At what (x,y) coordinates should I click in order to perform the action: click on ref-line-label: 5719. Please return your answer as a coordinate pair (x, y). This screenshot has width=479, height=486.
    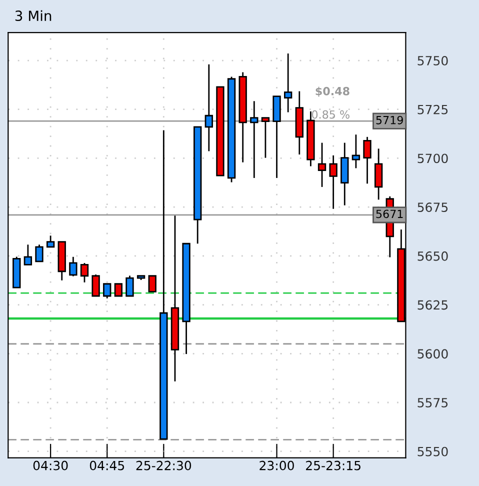
    Looking at the image, I should click on (389, 120).